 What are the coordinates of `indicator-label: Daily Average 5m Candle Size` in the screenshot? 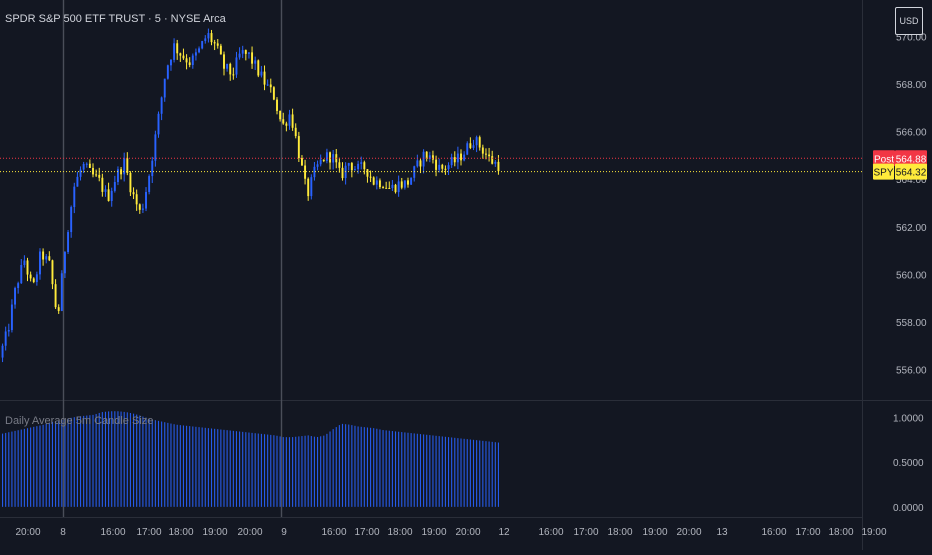 It's located at (79, 421).